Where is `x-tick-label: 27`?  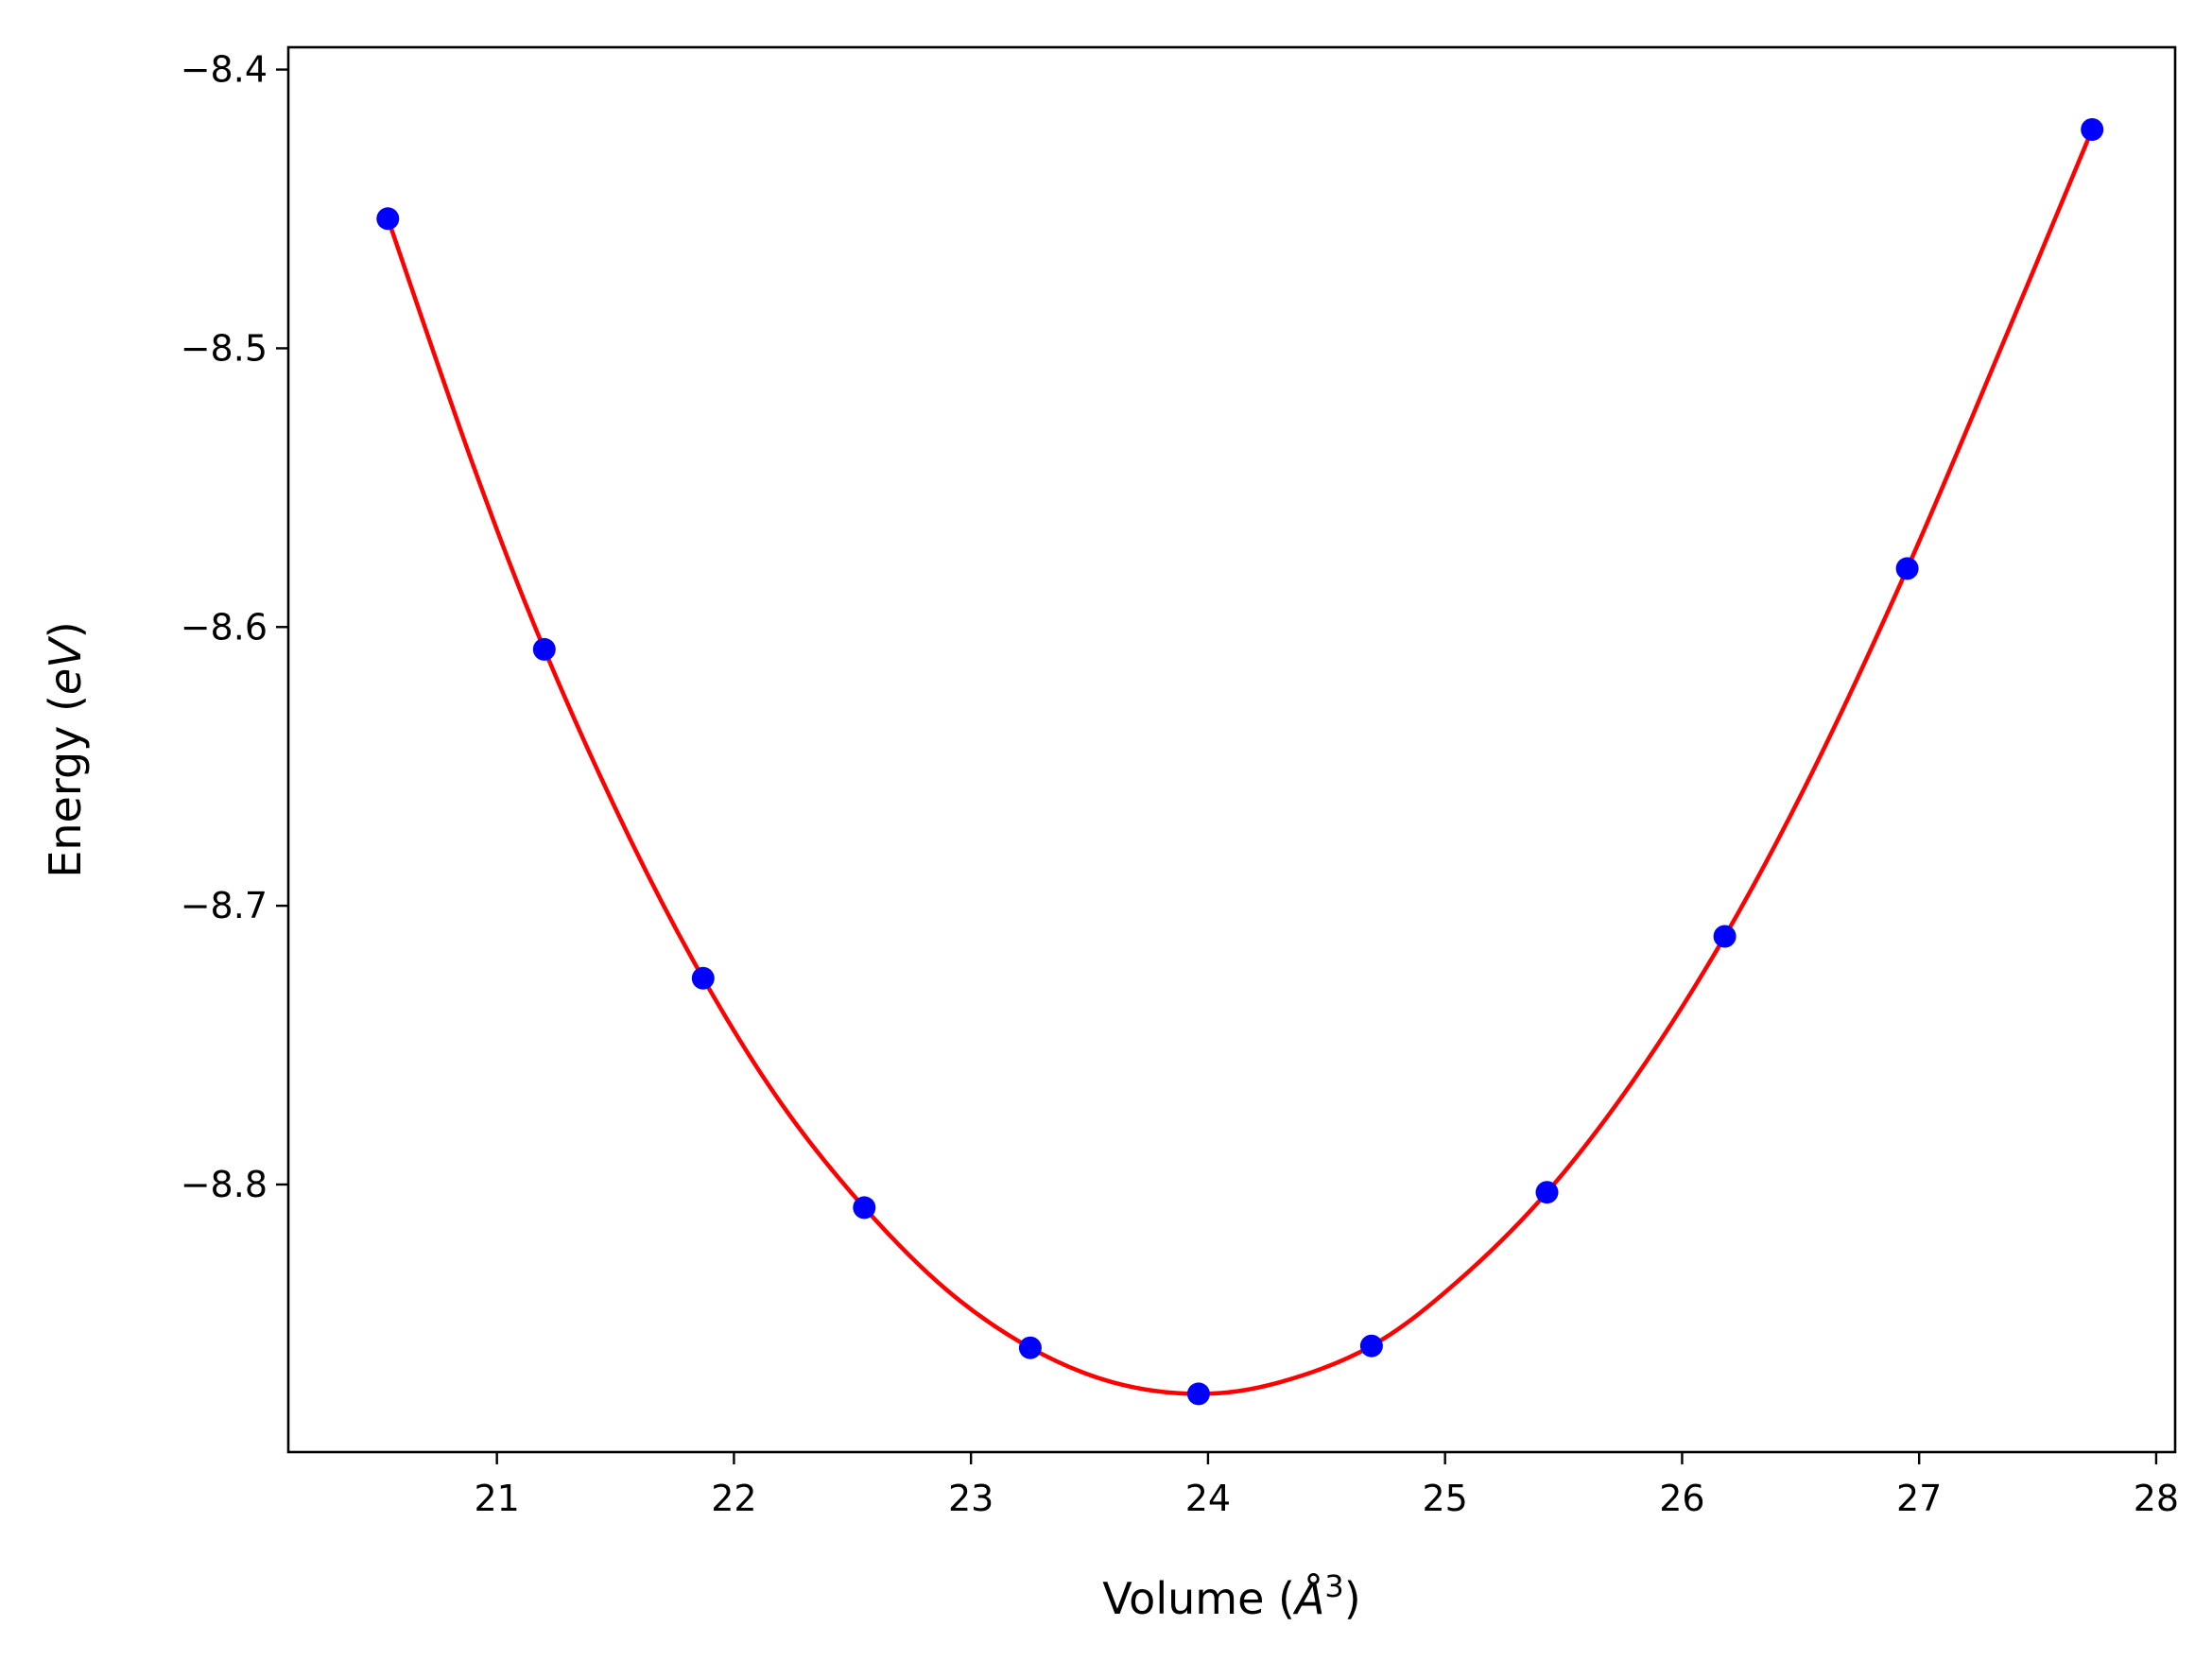
x-tick-label: 27 is located at coordinates (1919, 1498).